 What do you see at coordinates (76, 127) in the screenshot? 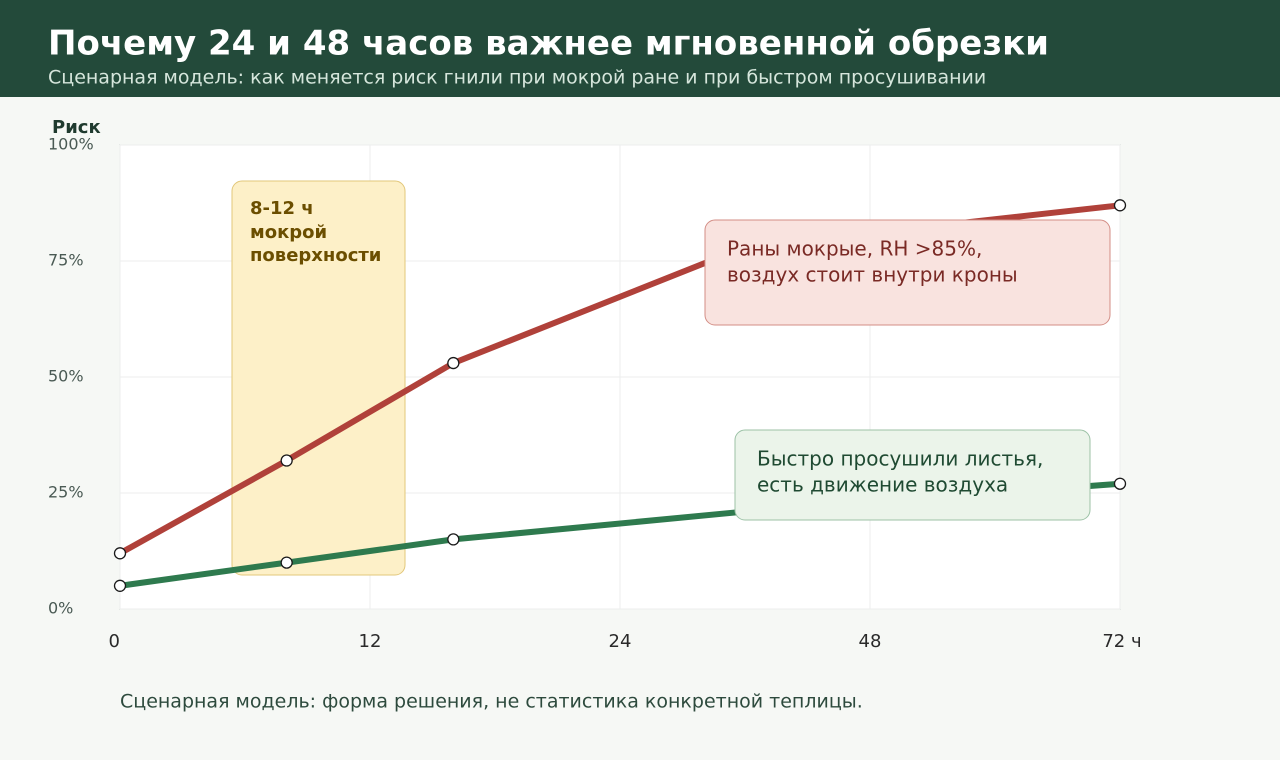
I see `y-axis-label: Риск` at bounding box center [76, 127].